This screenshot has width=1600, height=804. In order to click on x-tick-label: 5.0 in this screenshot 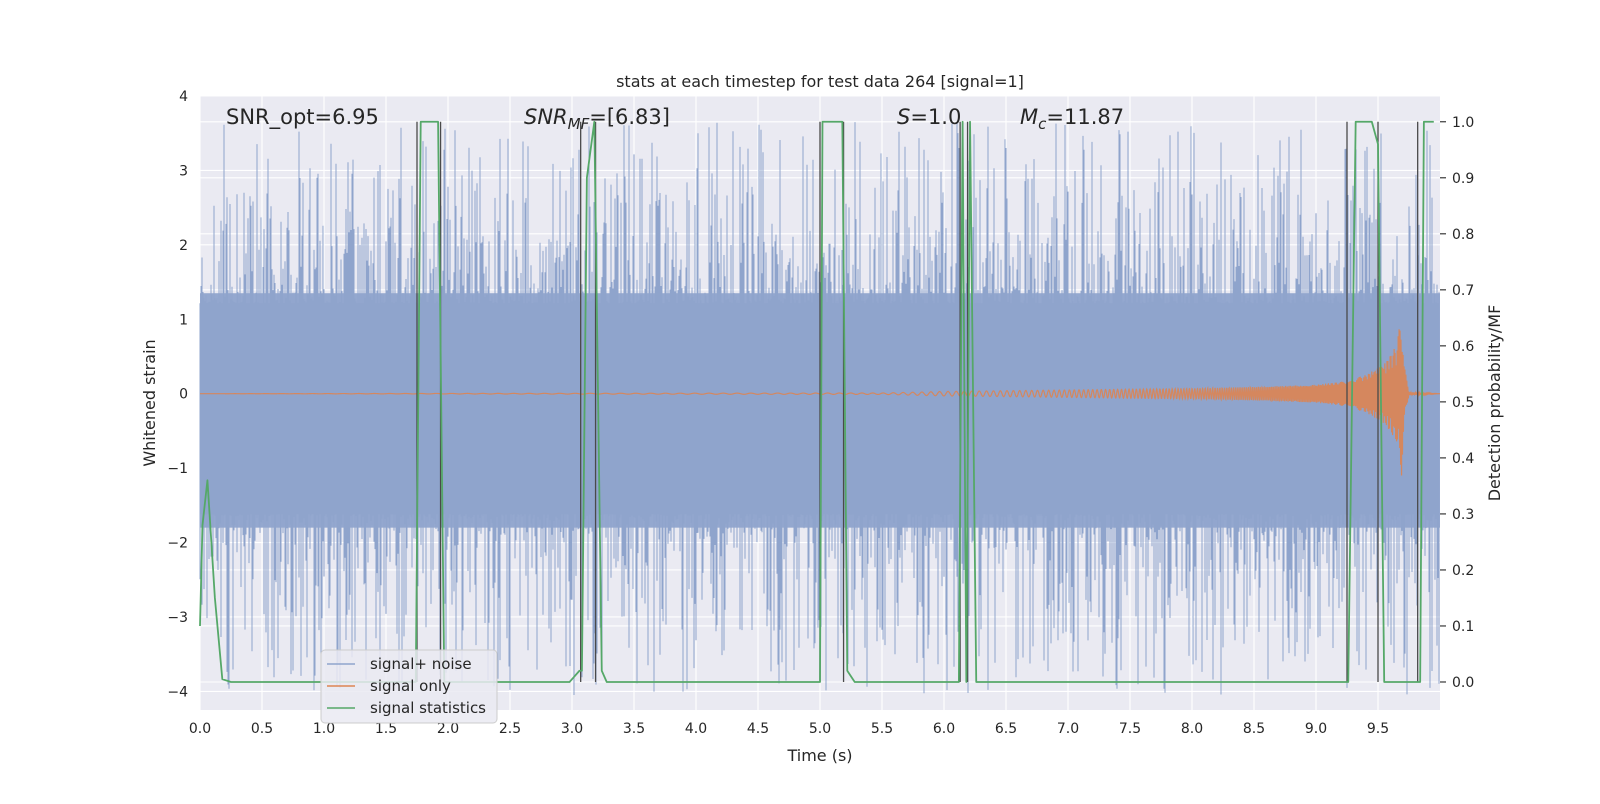, I will do `click(820, 729)`.